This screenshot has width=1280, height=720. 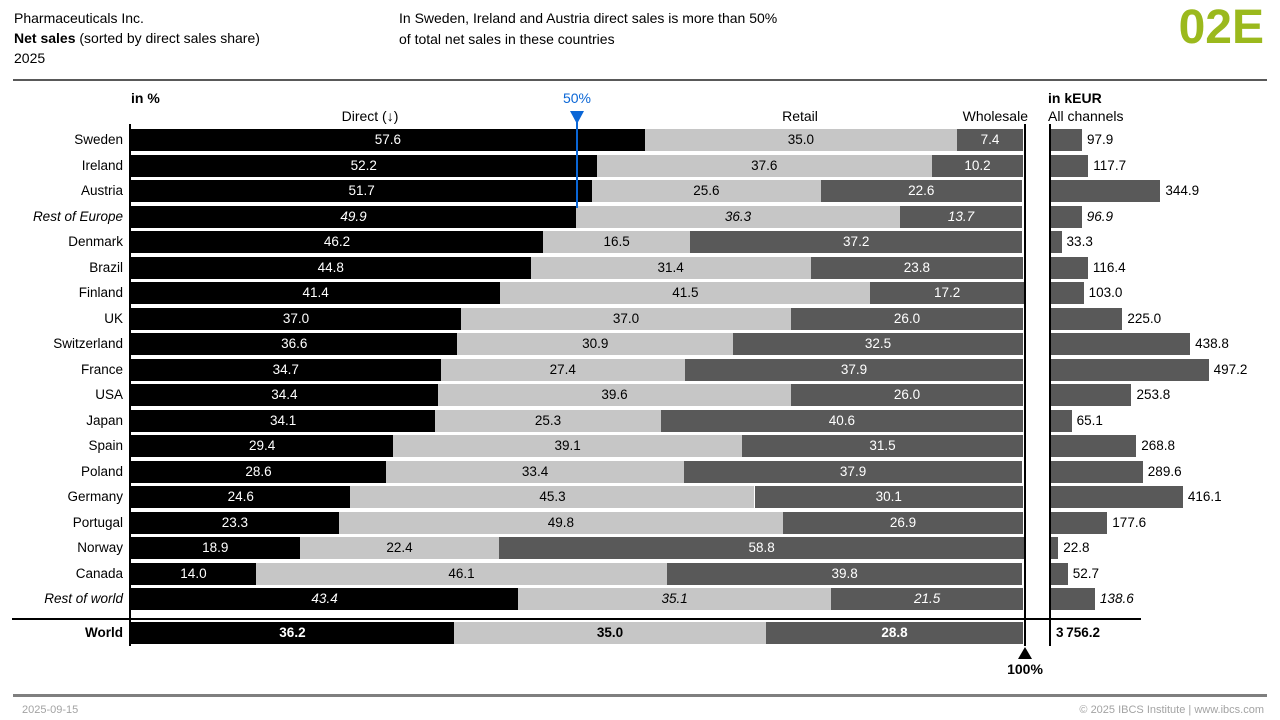 I want to click on all-channels-bar-usa, so click(x=1091, y=395).